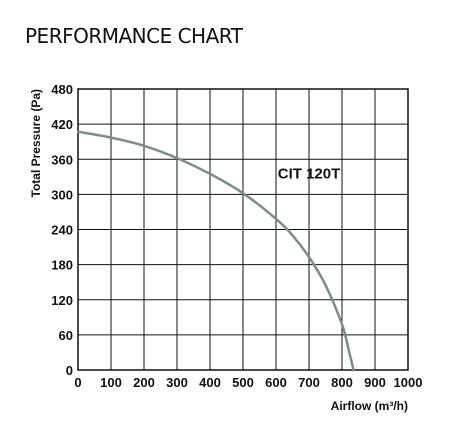  I want to click on y-tick-label: 480, so click(62, 89).